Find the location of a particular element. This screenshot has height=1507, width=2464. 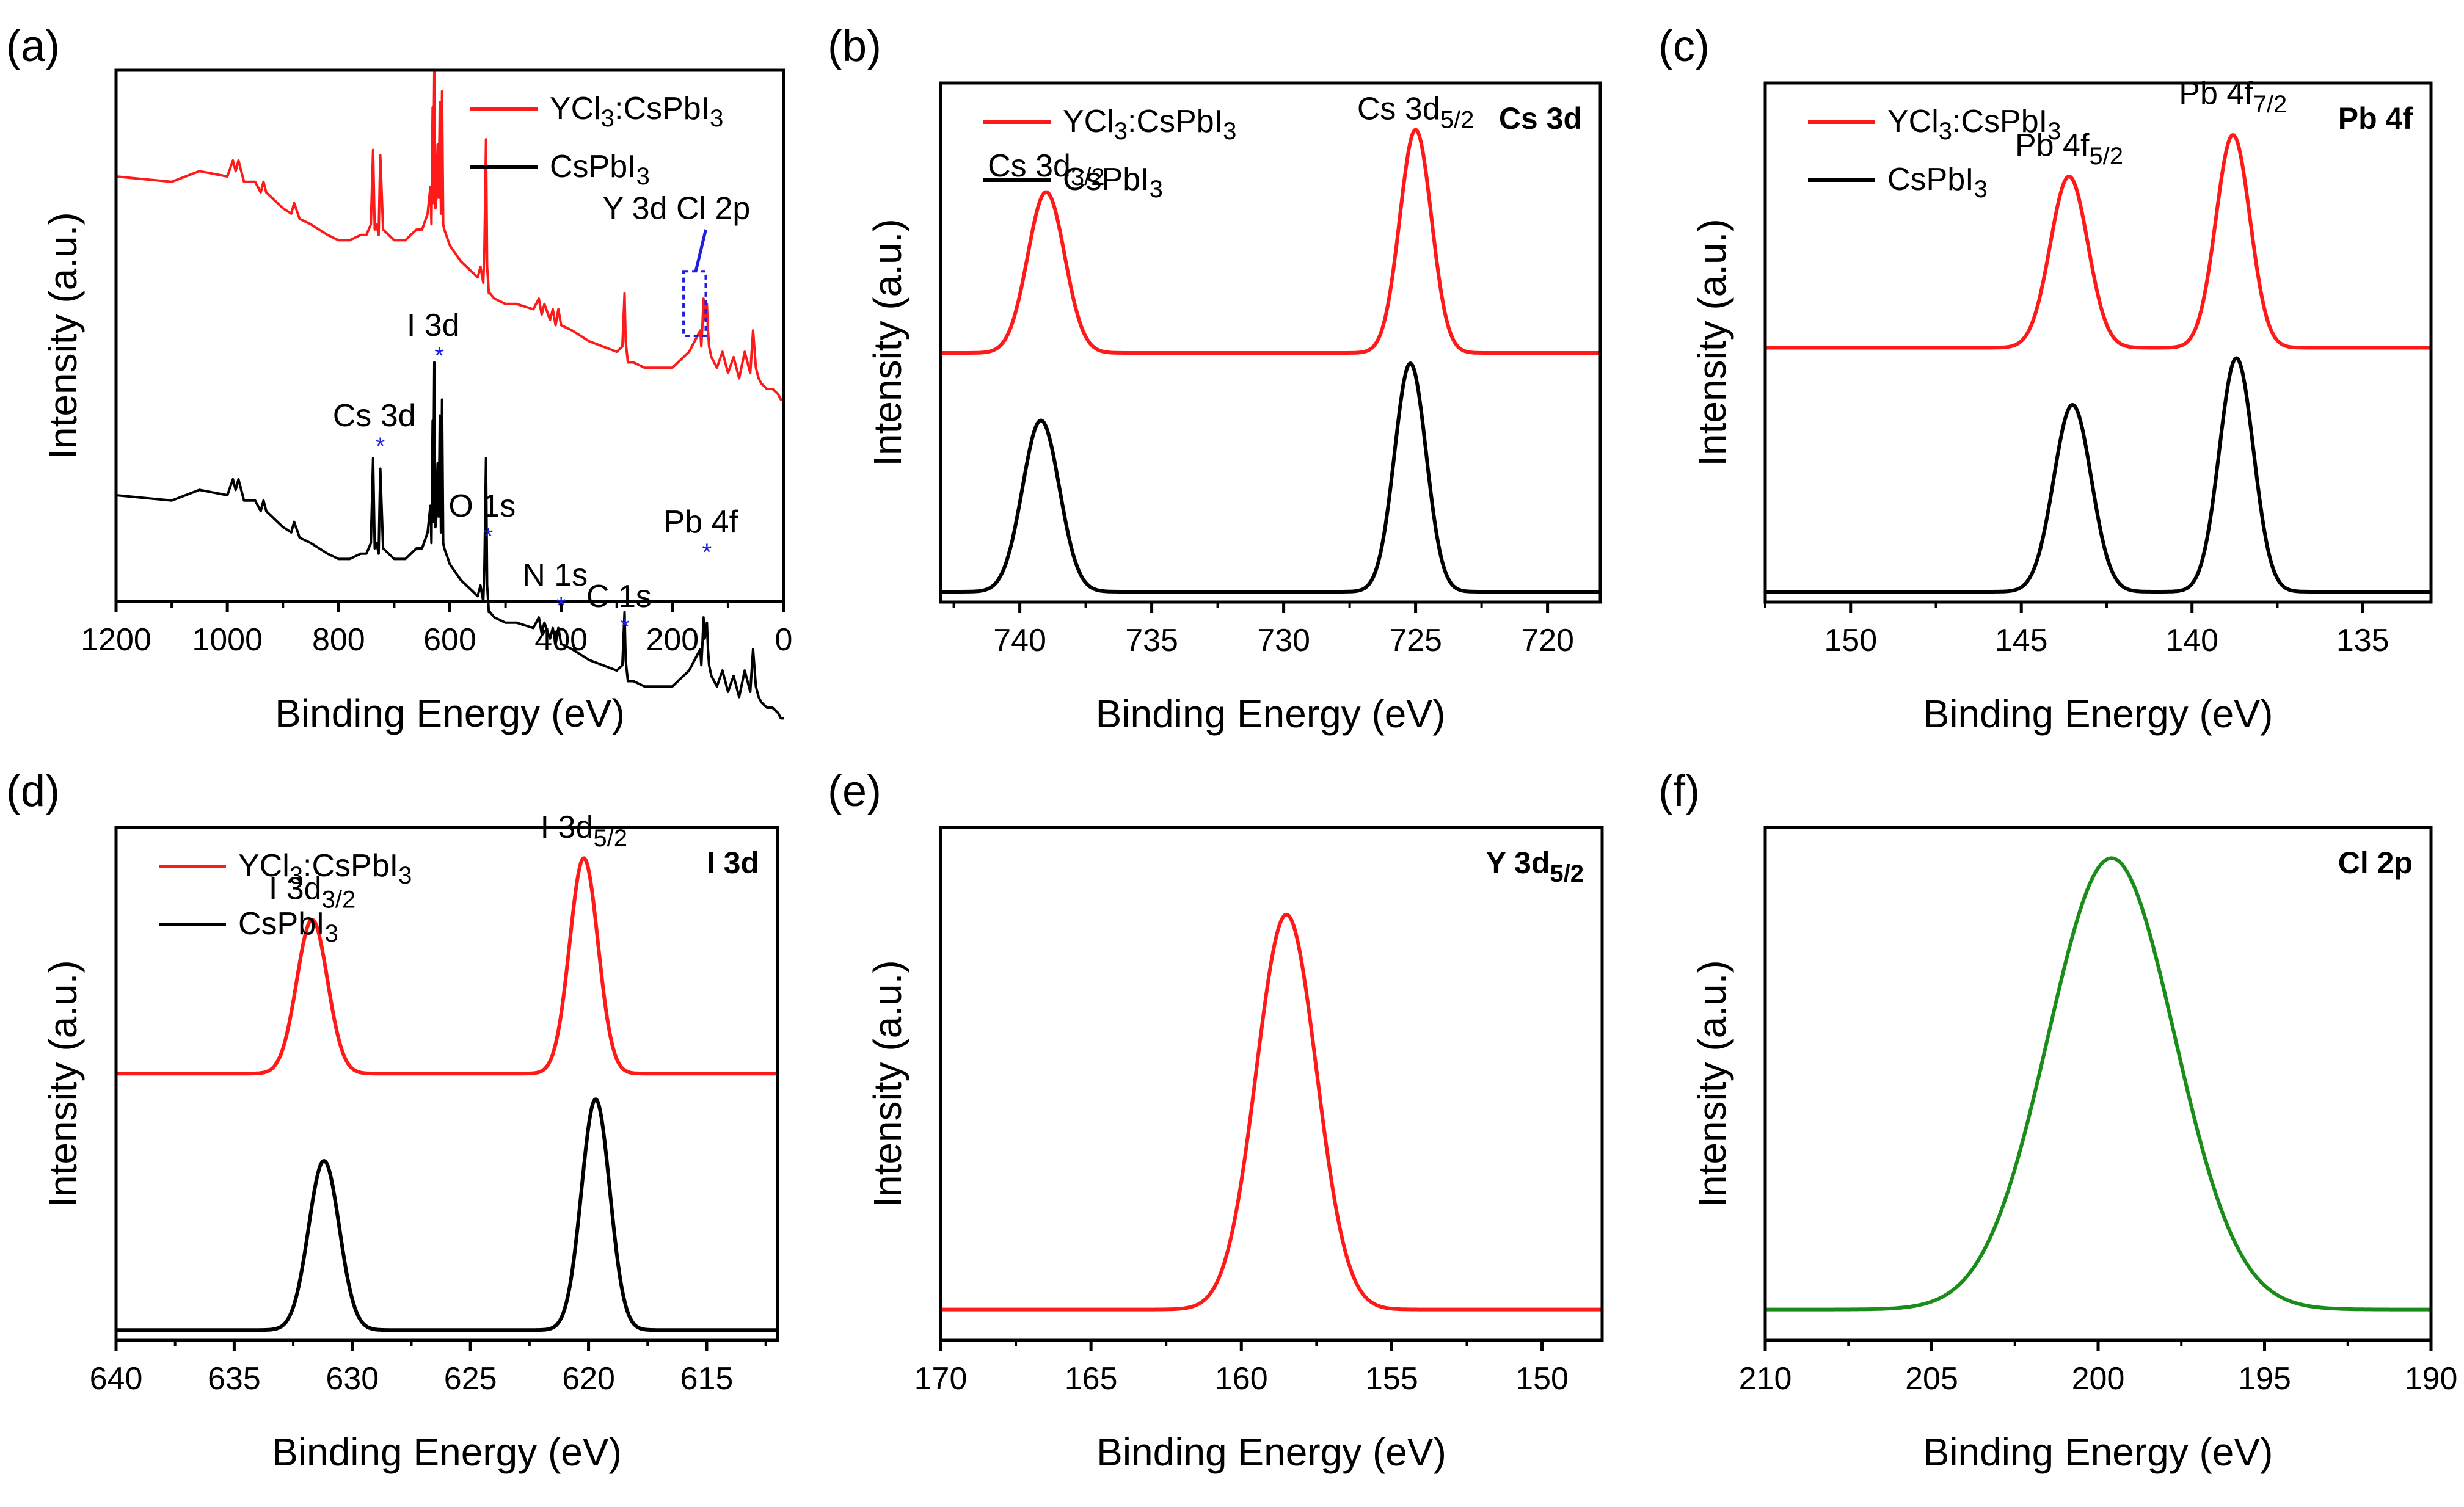

x-tick-label: 735 is located at coordinates (1151, 640).